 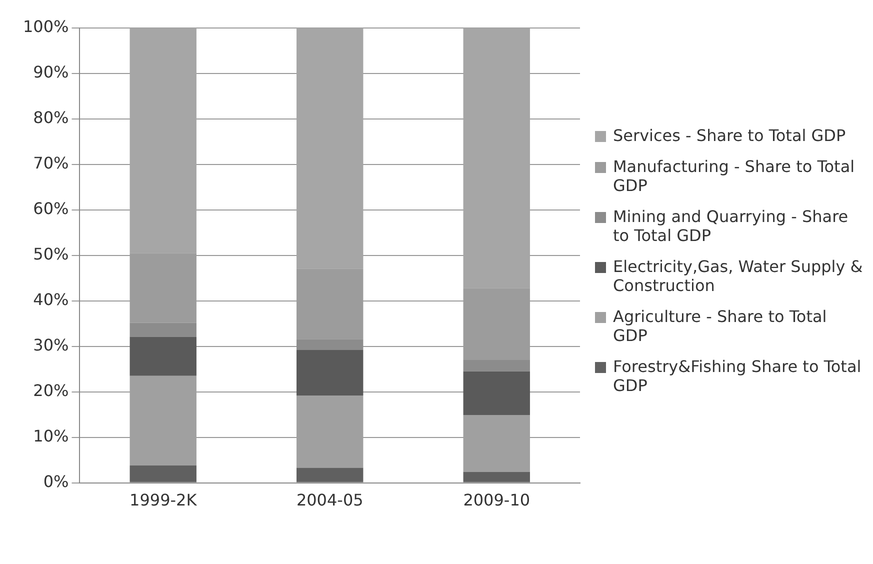 I want to click on legend-label: Agriculture - Share to Total GDP, so click(x=720, y=325).